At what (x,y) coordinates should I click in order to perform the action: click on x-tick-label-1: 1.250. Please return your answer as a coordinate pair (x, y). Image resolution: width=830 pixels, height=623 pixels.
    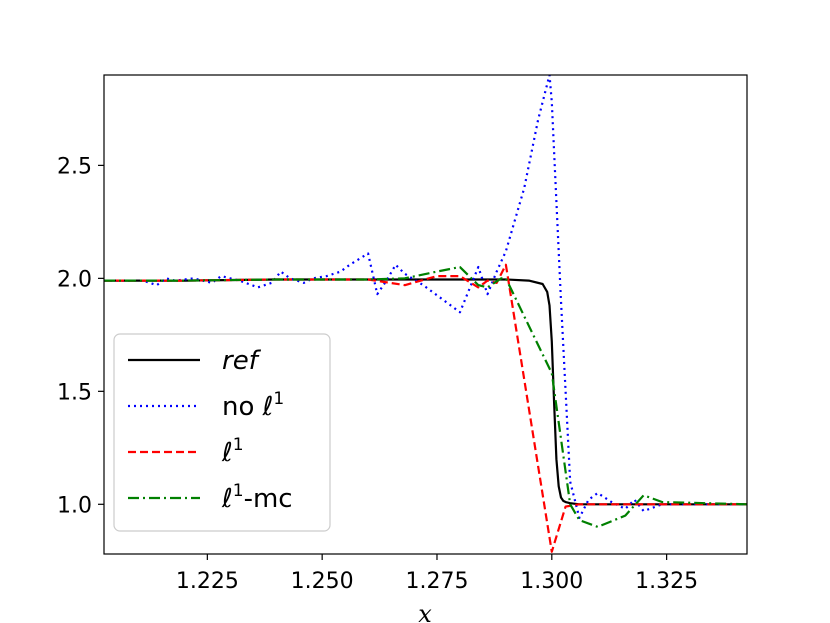
    Looking at the image, I should click on (322, 581).